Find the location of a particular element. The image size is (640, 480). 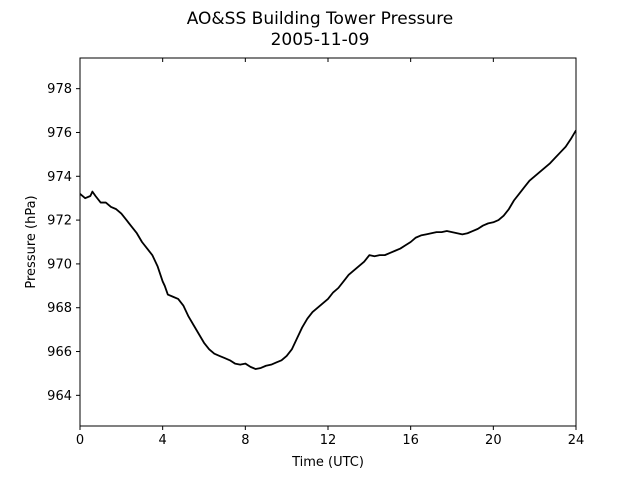

x-tick-label: 8 is located at coordinates (245, 440).